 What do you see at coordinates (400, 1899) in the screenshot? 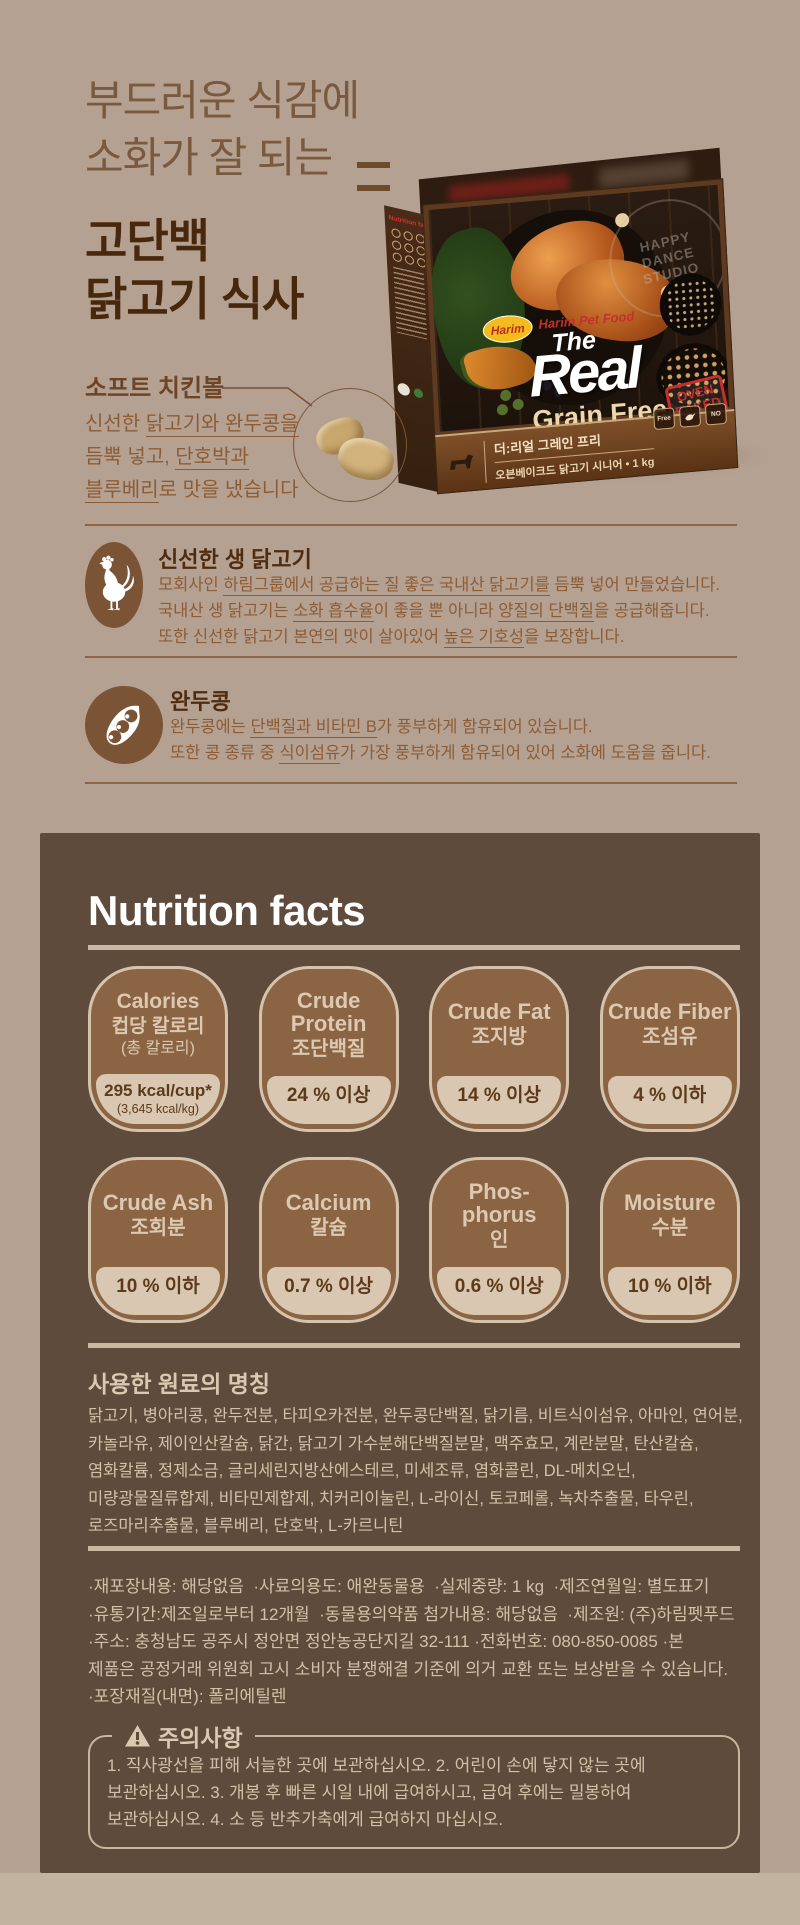
I see `page-bottom-margin` at bounding box center [400, 1899].